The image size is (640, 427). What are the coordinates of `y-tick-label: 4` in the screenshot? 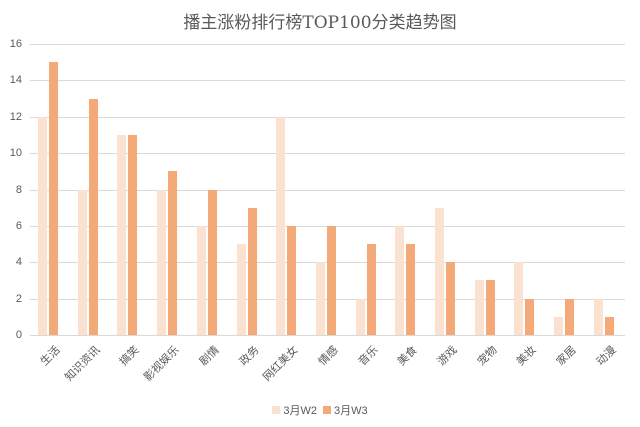 It's located at (18, 262).